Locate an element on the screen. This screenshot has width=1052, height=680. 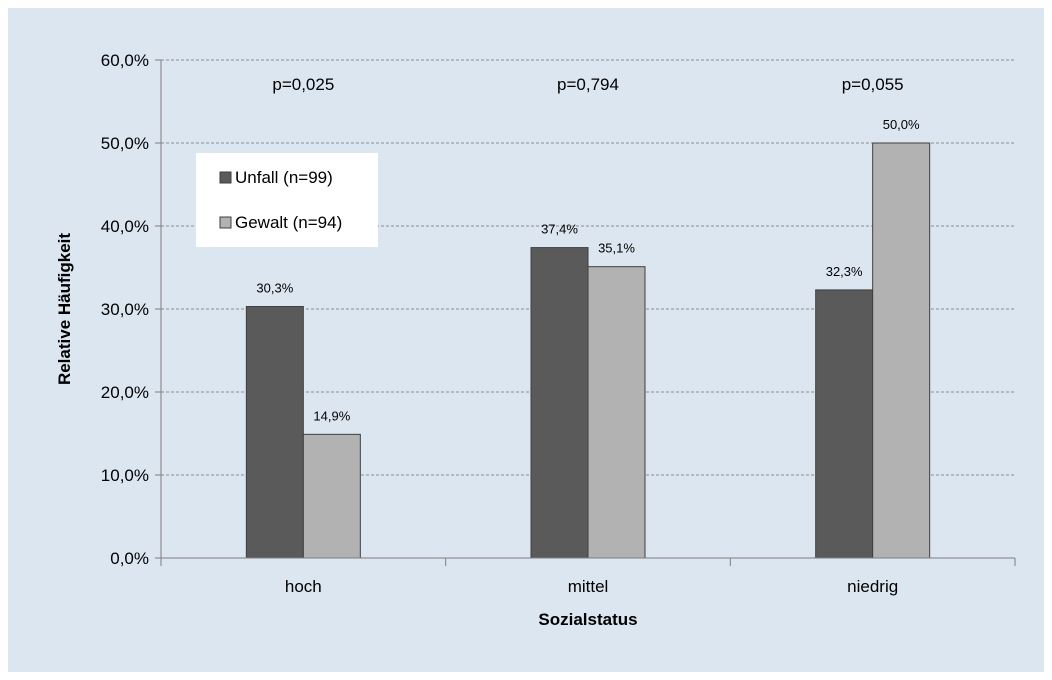
p-value-annotation: p=0,025 is located at coordinates (303, 84).